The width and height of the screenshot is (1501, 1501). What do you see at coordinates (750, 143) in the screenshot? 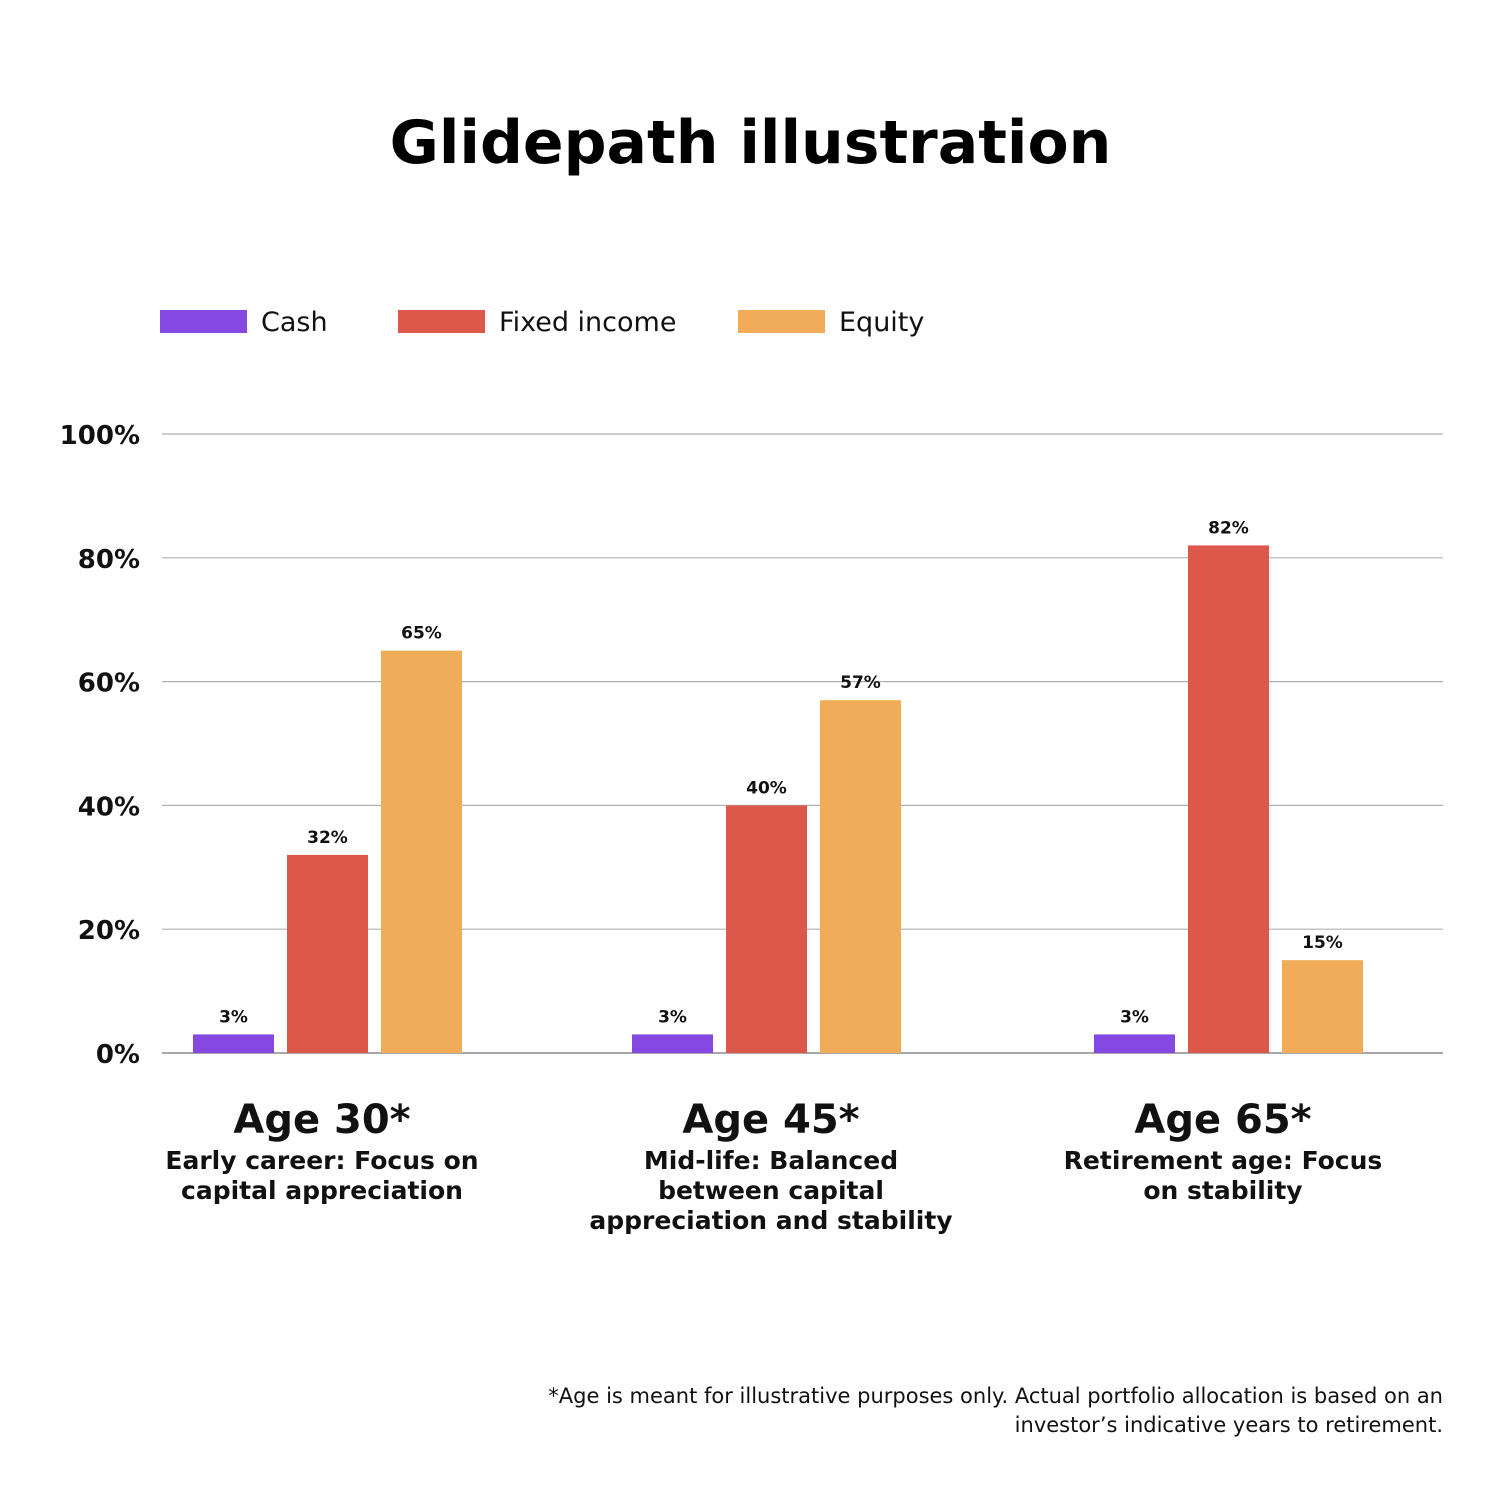
I see `chart-title: Glidepath illustration` at bounding box center [750, 143].